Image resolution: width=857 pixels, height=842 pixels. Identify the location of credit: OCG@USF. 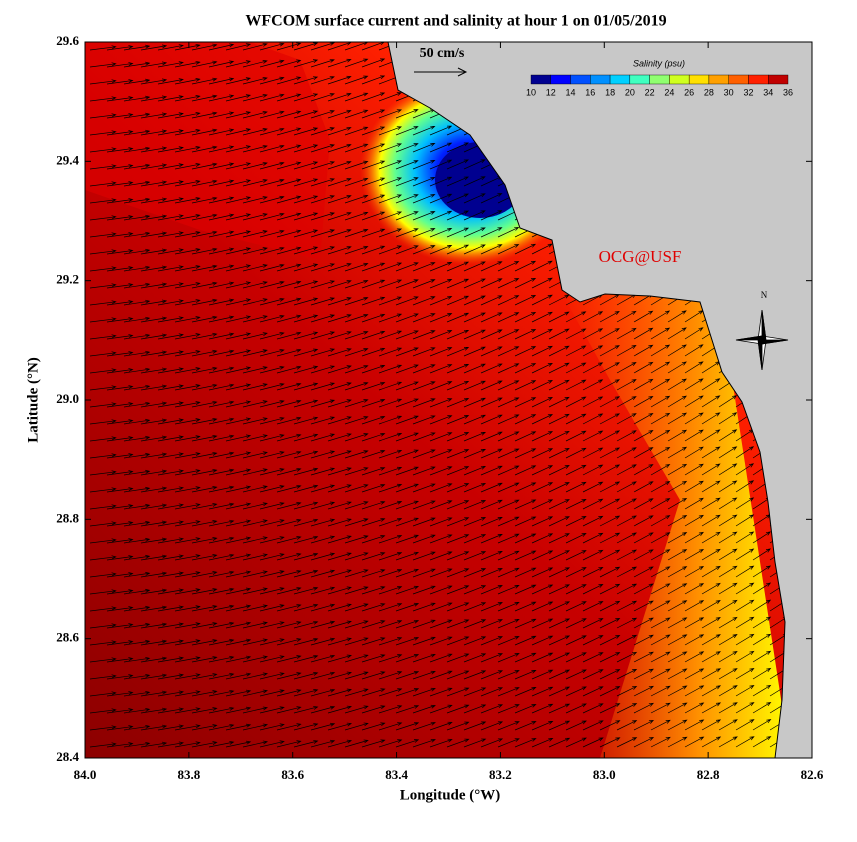
(640, 256).